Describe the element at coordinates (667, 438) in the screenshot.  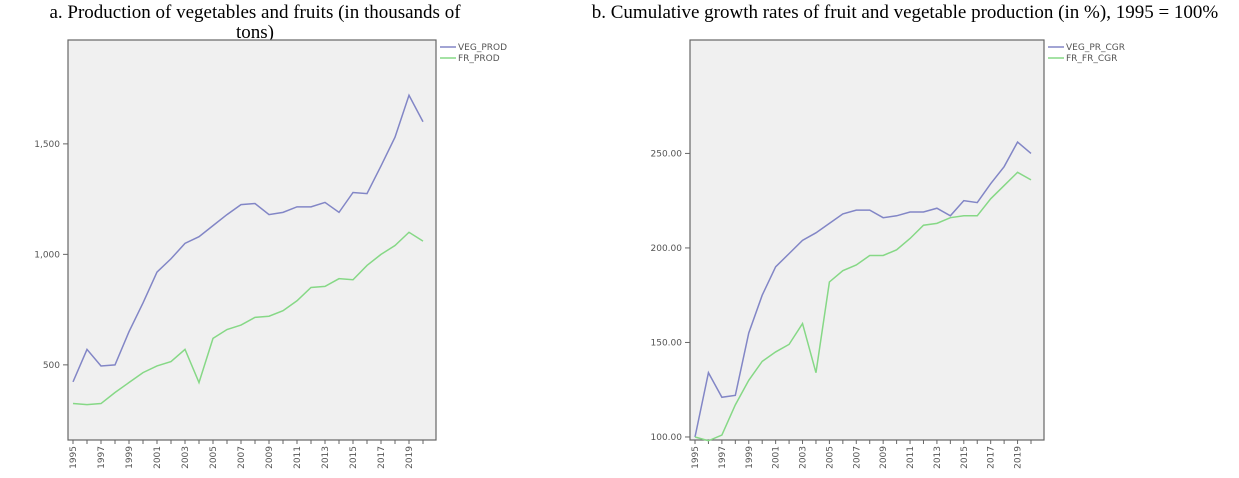
I see `y-tick-label: 100.00` at that location.